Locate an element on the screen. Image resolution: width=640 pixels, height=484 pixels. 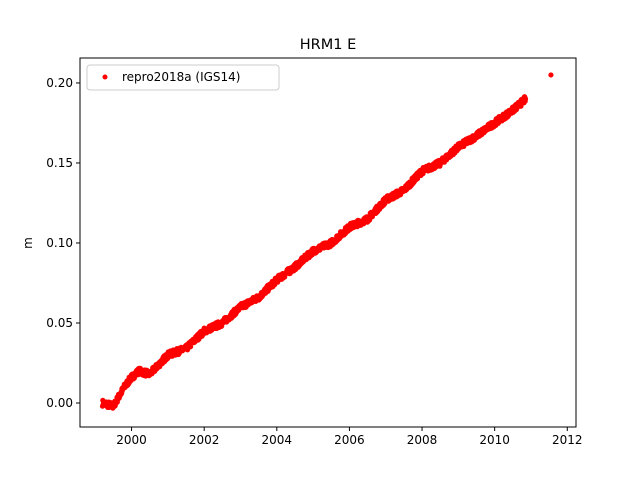
x-tick-label: 2010 is located at coordinates (494, 440).